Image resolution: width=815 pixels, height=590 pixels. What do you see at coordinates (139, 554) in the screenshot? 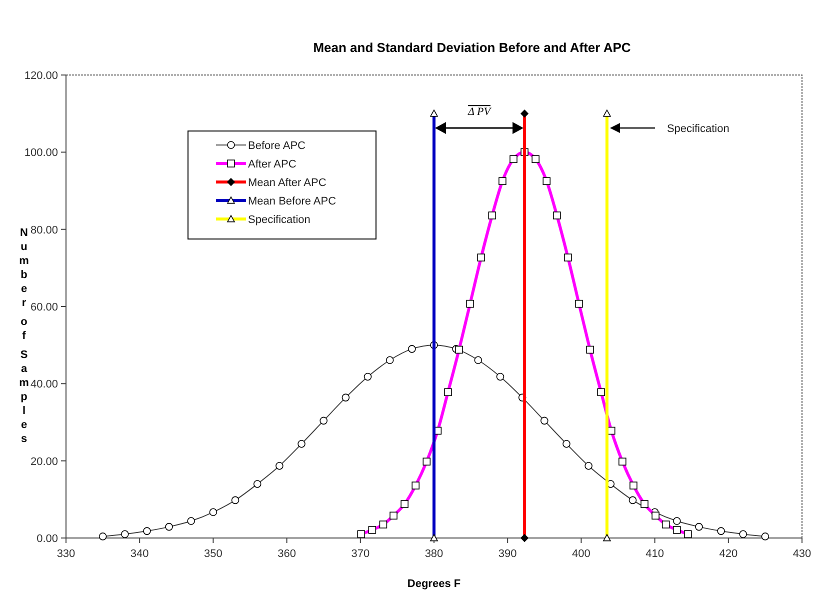
I see `x-tick-label: 340` at bounding box center [139, 554].